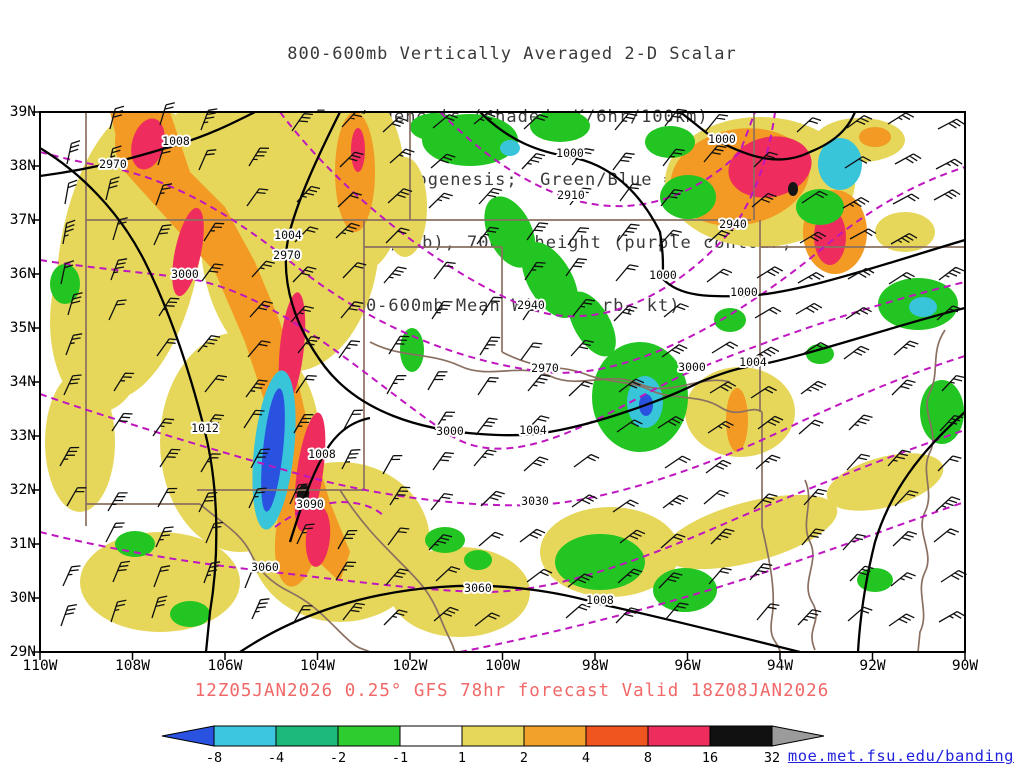 This screenshot has height=768, width=1024. I want to click on colorbar-arrow-right, so click(798, 736).